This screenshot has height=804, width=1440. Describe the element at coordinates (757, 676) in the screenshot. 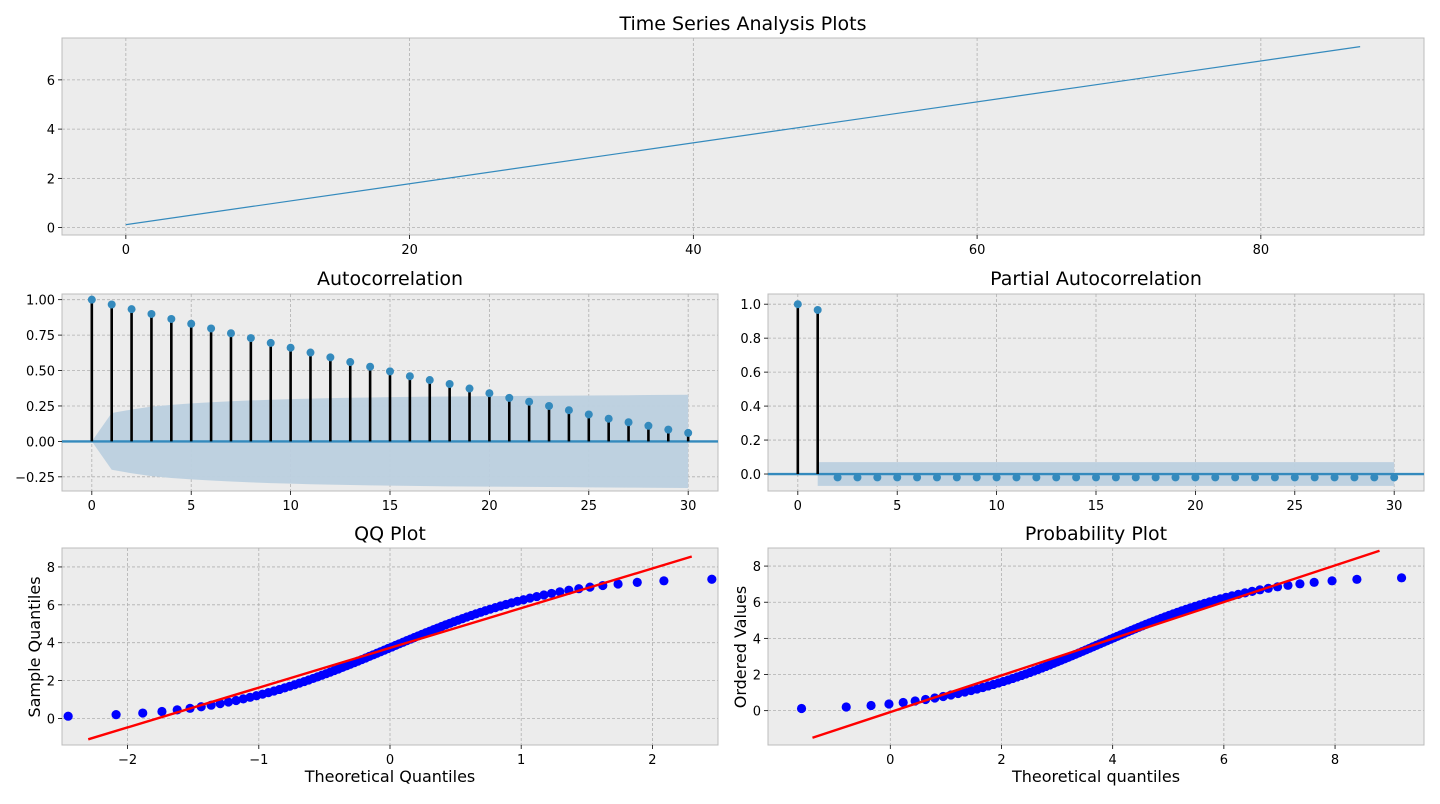

I see `prob-ytick-label: 2` at that location.